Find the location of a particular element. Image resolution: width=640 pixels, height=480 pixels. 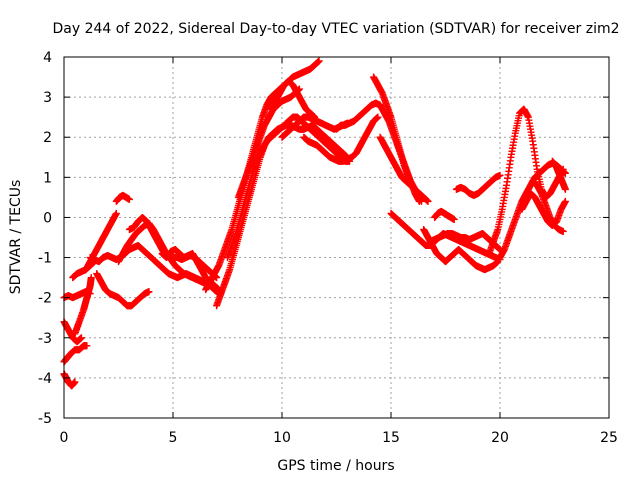

series-s28 is located at coordinates (478, 185).